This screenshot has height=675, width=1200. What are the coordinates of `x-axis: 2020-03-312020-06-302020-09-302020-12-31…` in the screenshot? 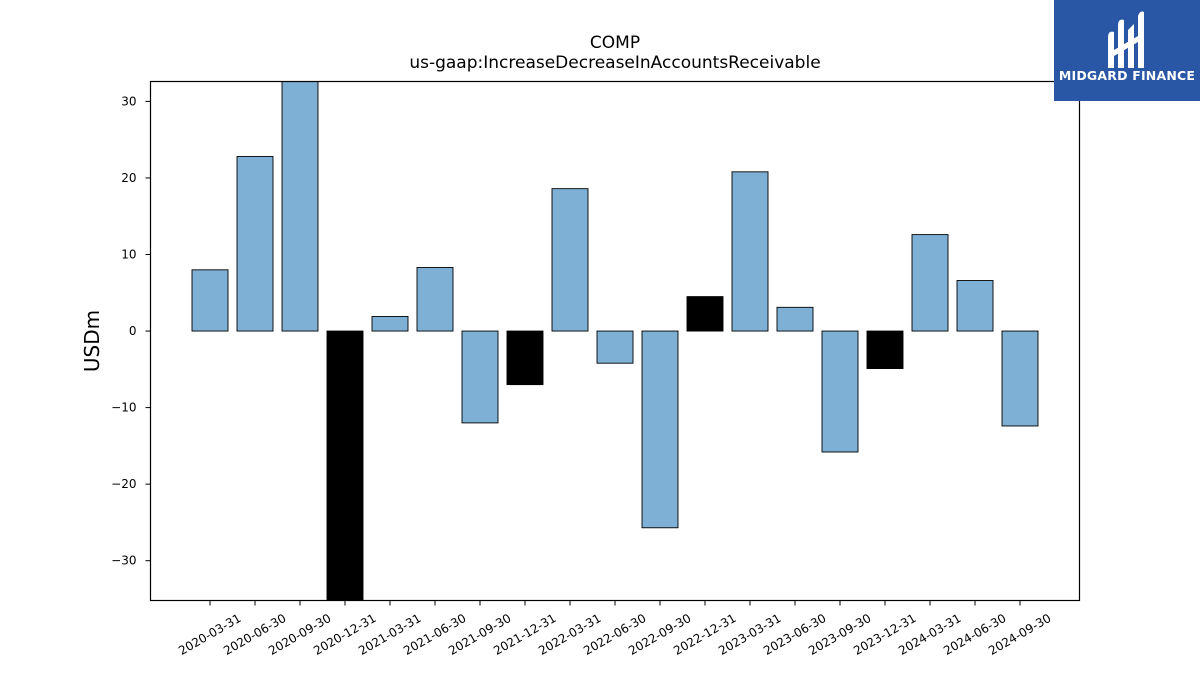 It's located at (615, 629).